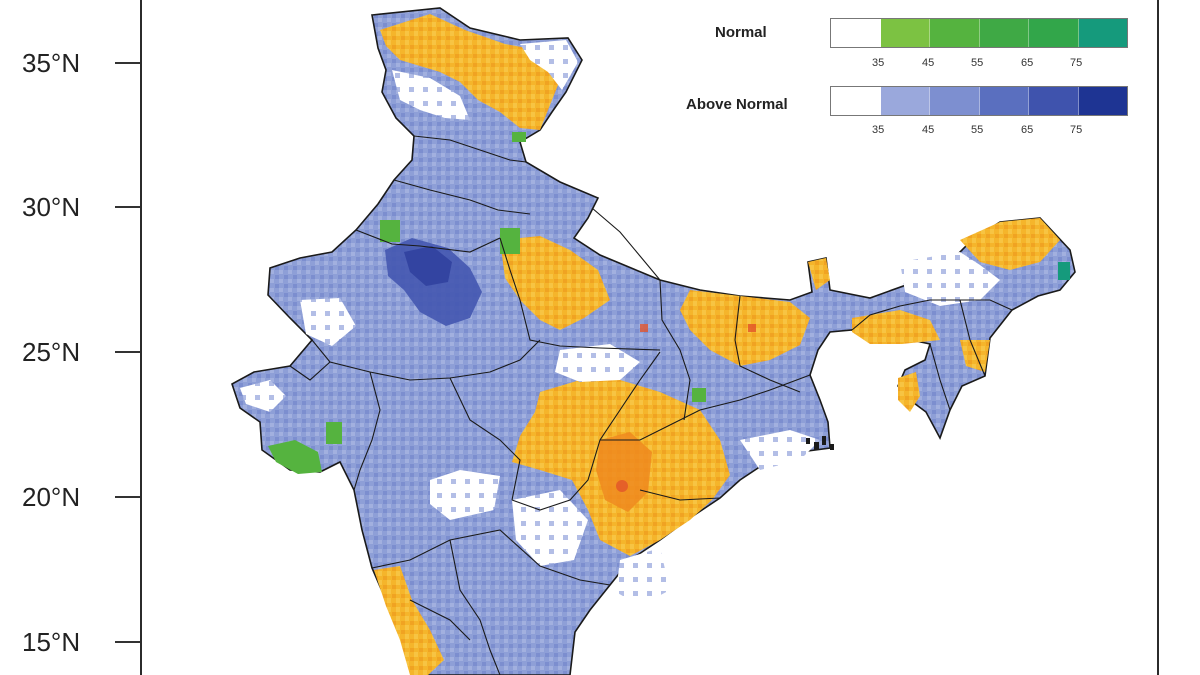 Image resolution: width=1200 pixels, height=675 pixels. Describe the element at coordinates (928, 63) in the screenshot. I see `legend-normal-tick-45: 45` at that location.